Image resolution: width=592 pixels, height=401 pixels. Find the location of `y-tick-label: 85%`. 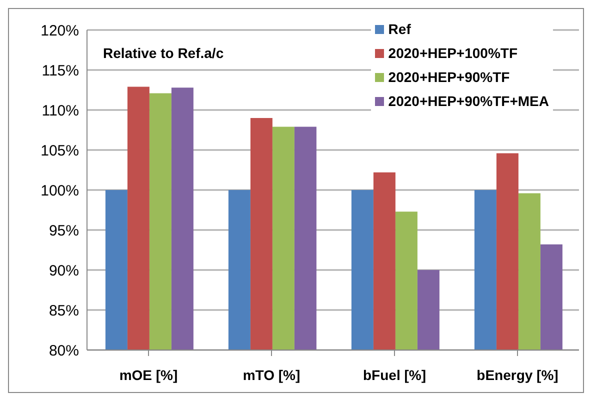

y-tick-label: 85% is located at coordinates (63, 311).